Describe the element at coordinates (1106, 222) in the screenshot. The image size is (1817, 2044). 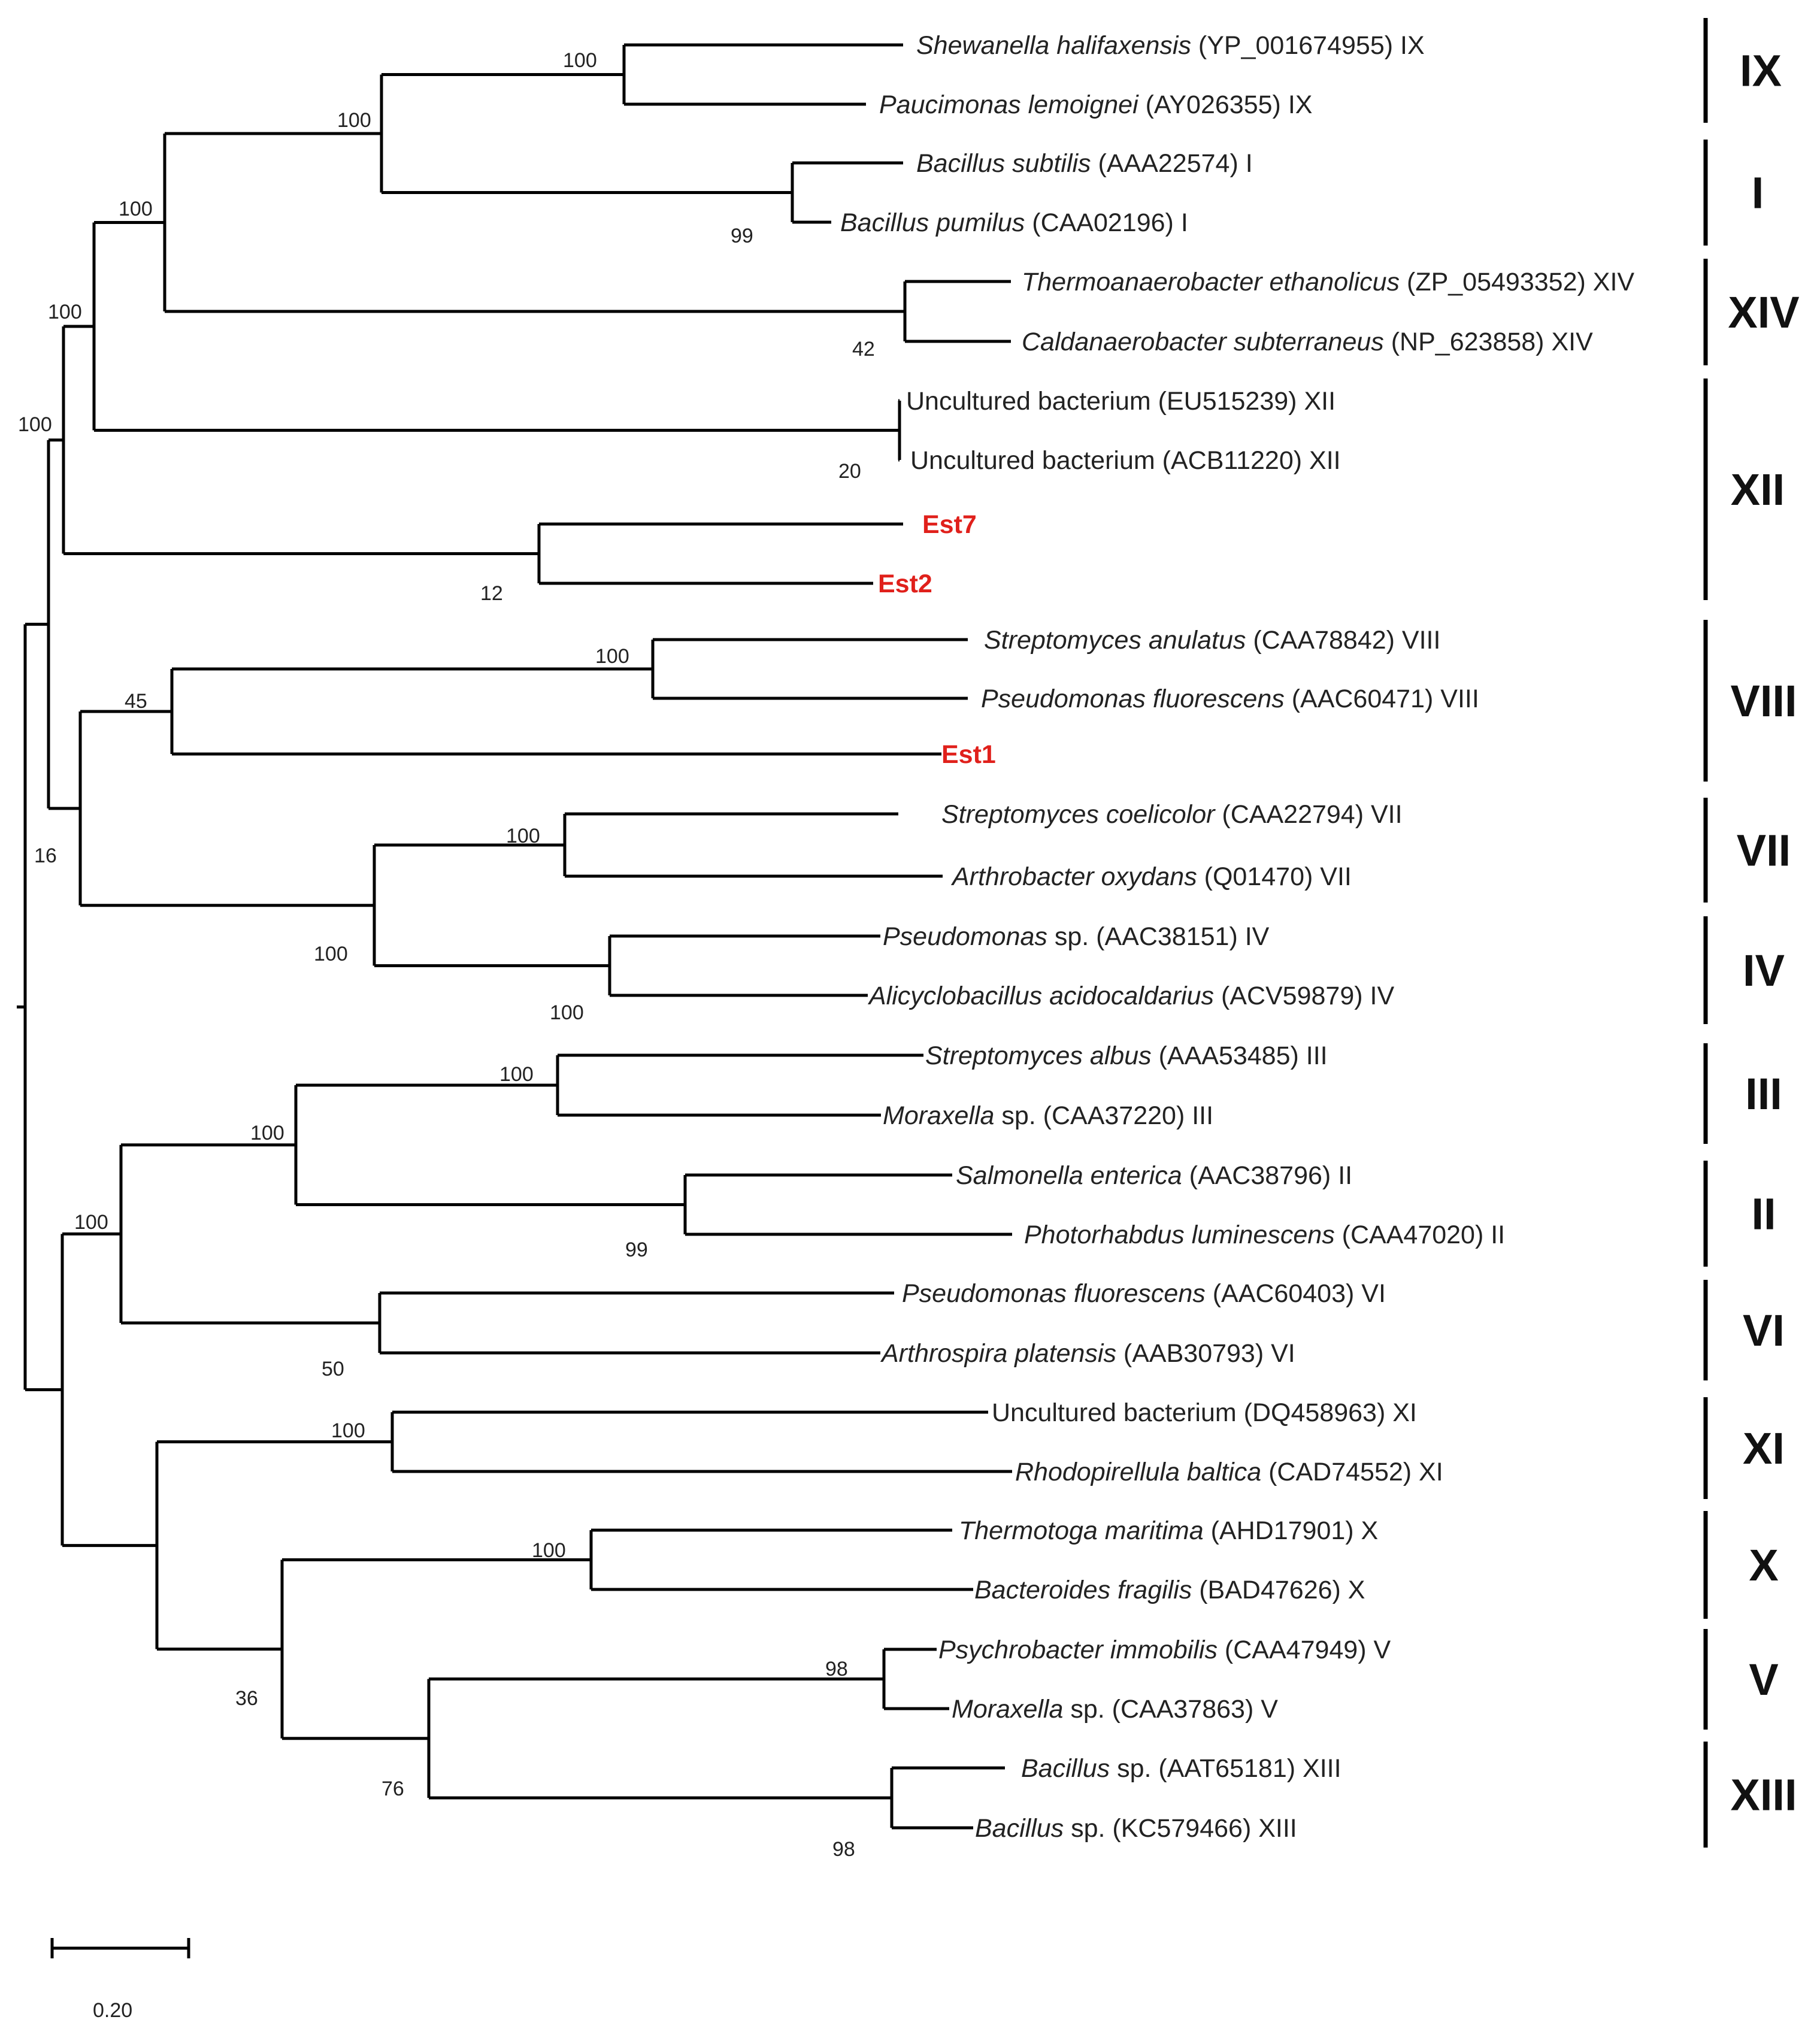
I see `accession-and-family: (CAA02196) I` at that location.